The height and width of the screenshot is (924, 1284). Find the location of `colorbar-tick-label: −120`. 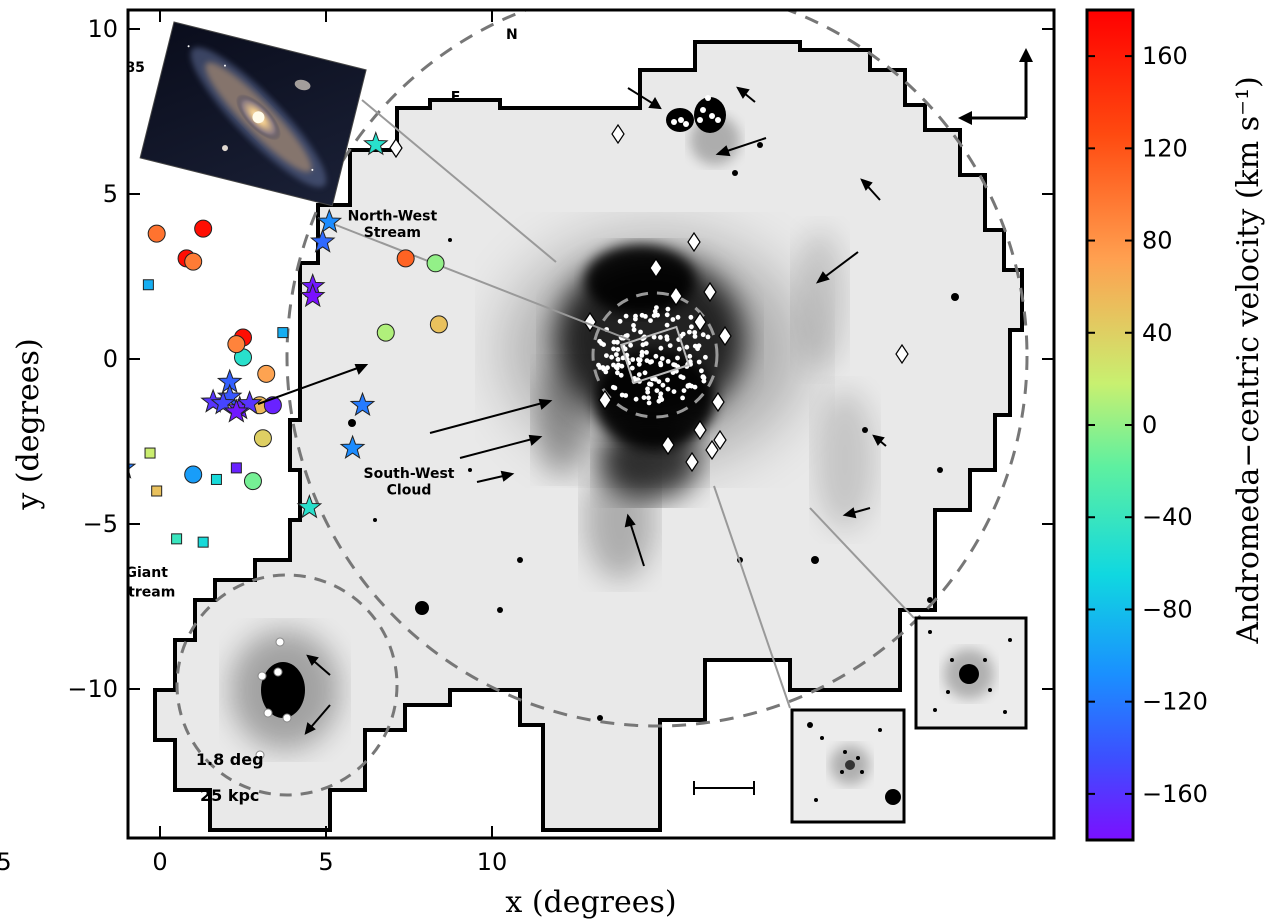

colorbar-tick-label: −120 is located at coordinates (1175, 702).